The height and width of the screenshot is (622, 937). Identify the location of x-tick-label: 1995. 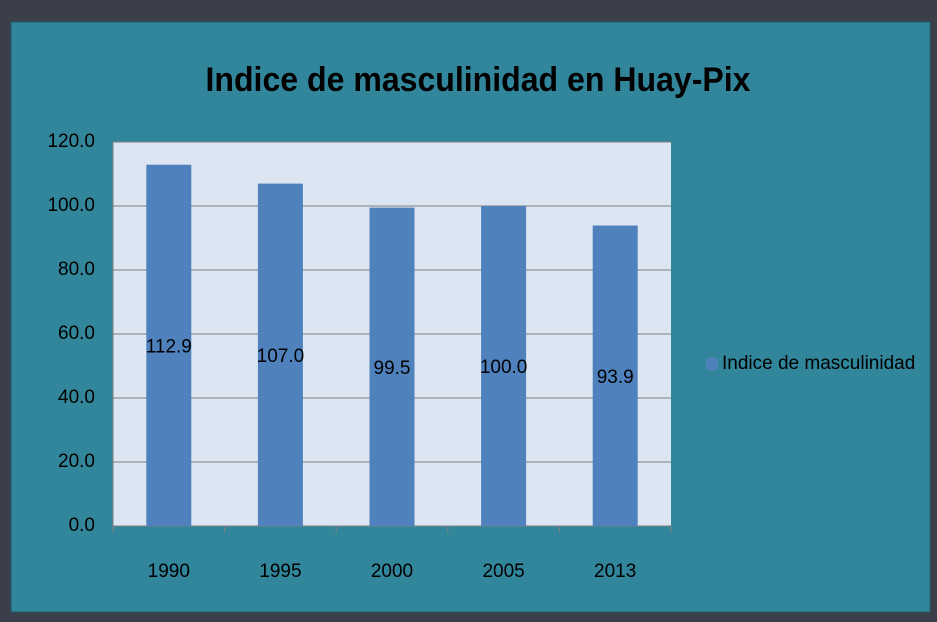
(280, 571).